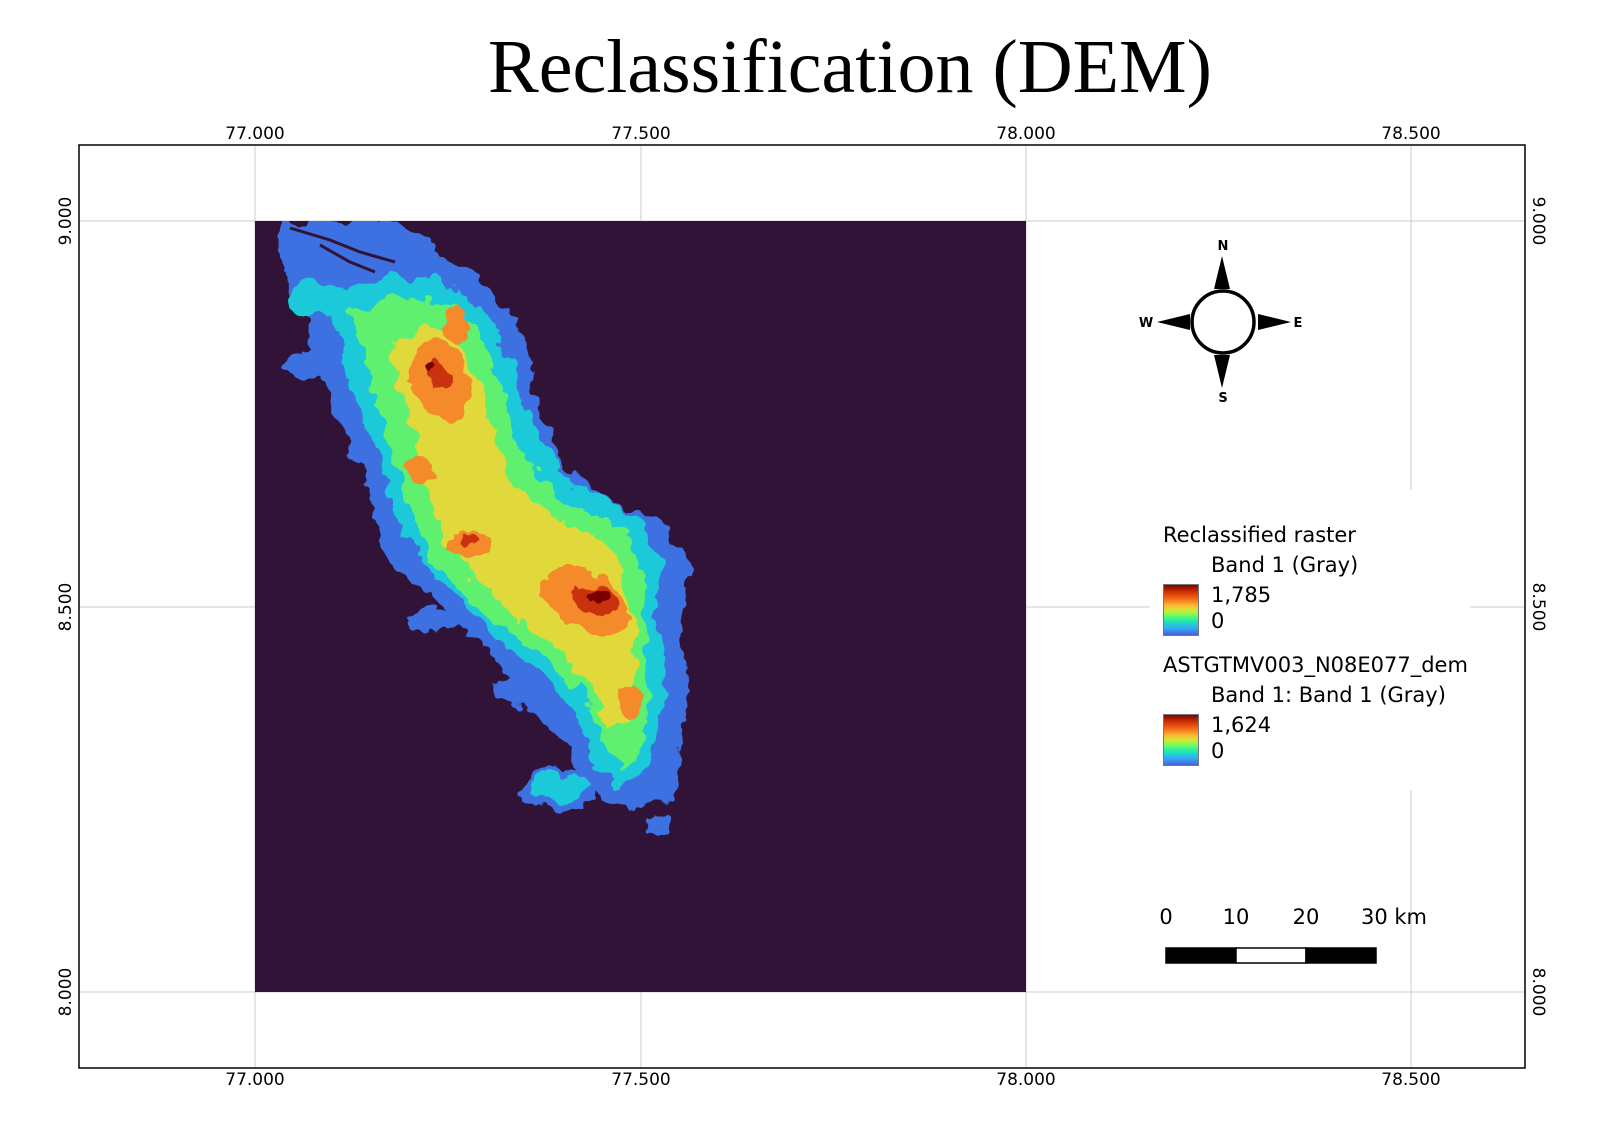  Describe the element at coordinates (1306, 917) in the screenshot. I see `scale-label: 20` at that location.